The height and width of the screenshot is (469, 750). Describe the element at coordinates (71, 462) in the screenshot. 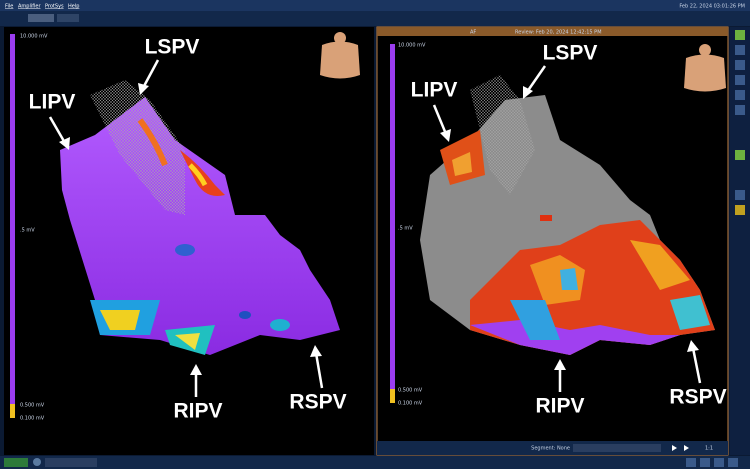

I see `status-field` at that location.